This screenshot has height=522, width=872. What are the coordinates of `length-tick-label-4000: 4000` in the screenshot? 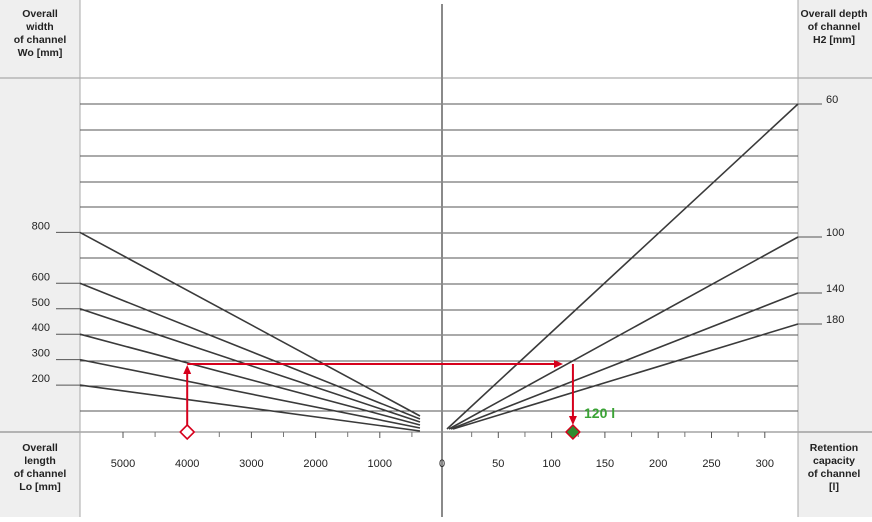 It's located at (187, 464).